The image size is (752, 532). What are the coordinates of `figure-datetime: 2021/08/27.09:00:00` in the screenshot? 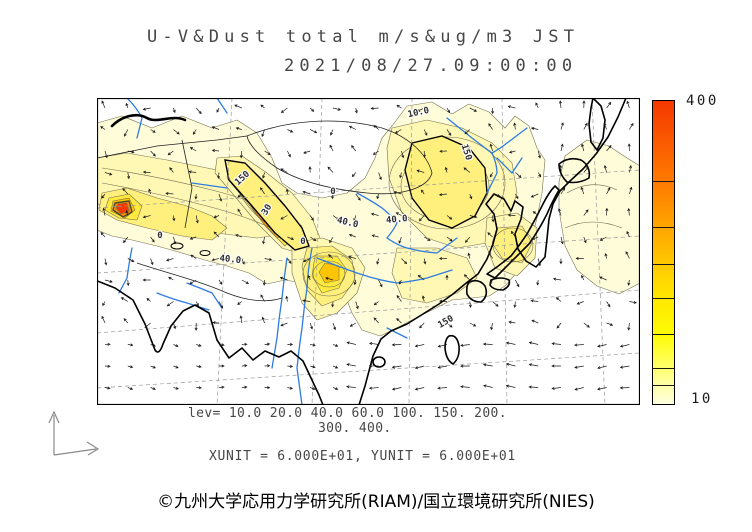 It's located at (431, 66).